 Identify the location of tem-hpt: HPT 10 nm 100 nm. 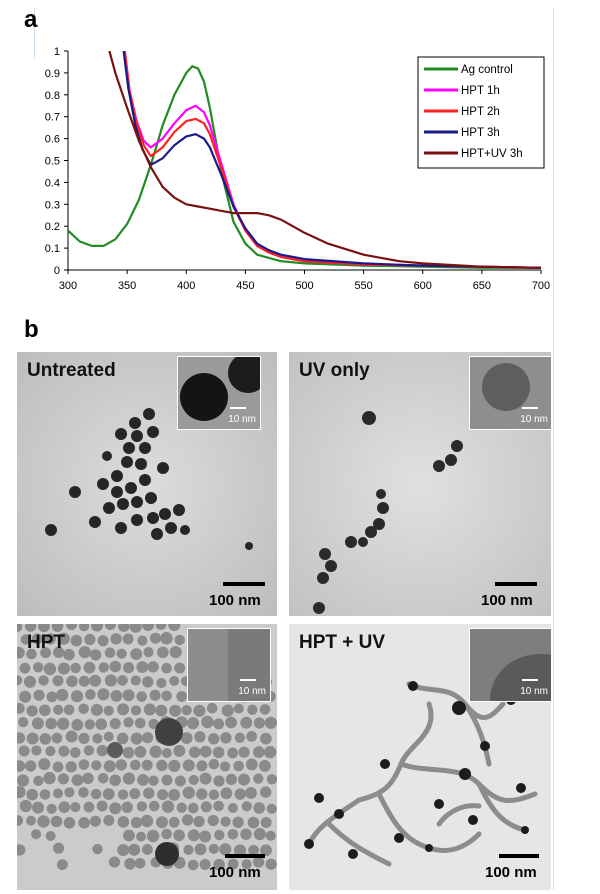
(147, 757).